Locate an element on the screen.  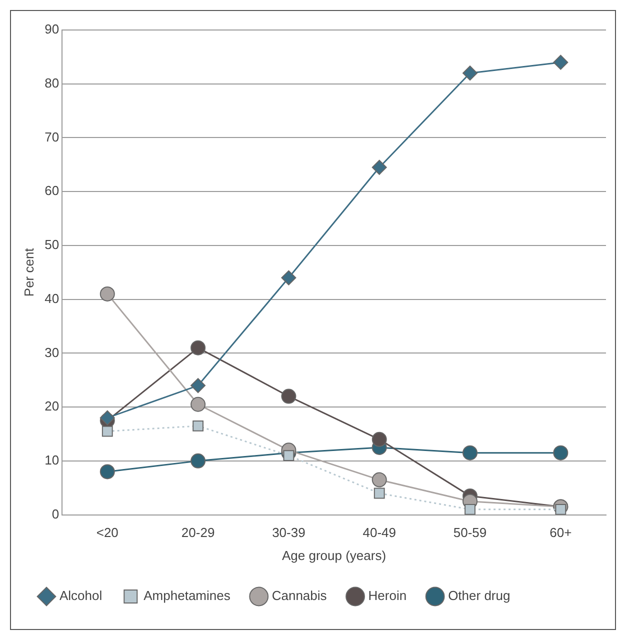
x-tick-label: 30-39 is located at coordinates (289, 532).